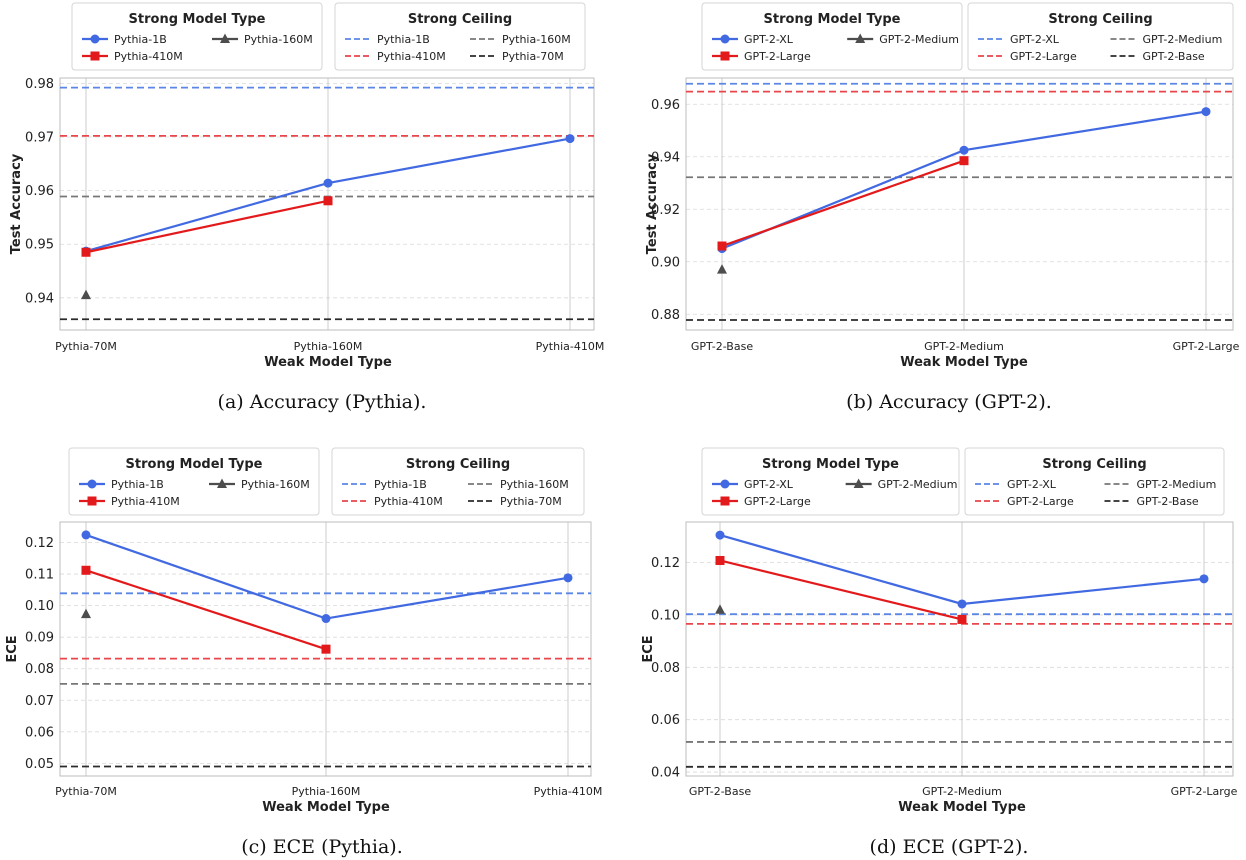 This screenshot has width=1246, height=860. Describe the element at coordinates (39, 764) in the screenshot. I see `y-tick-label: 0.05` at that location.